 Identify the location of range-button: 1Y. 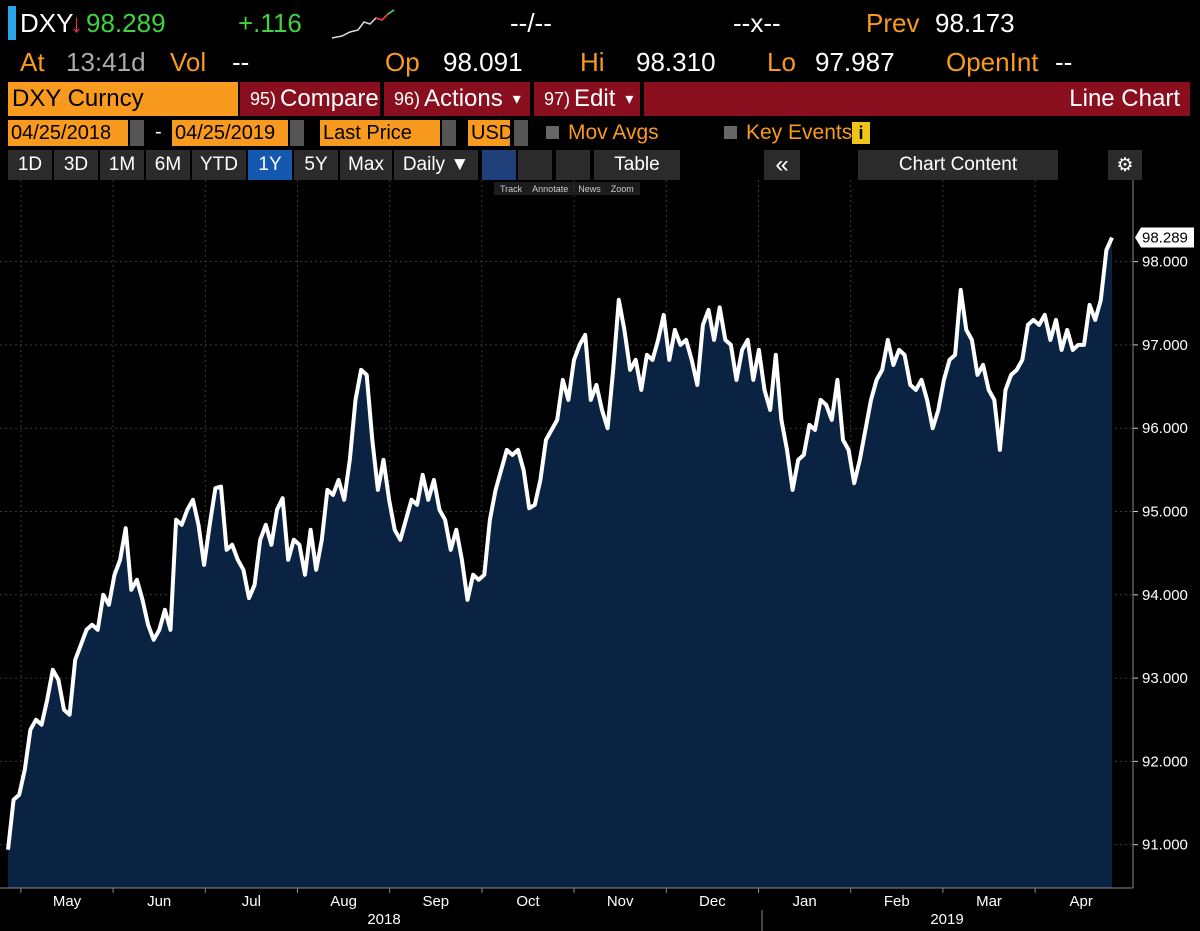
(270, 165).